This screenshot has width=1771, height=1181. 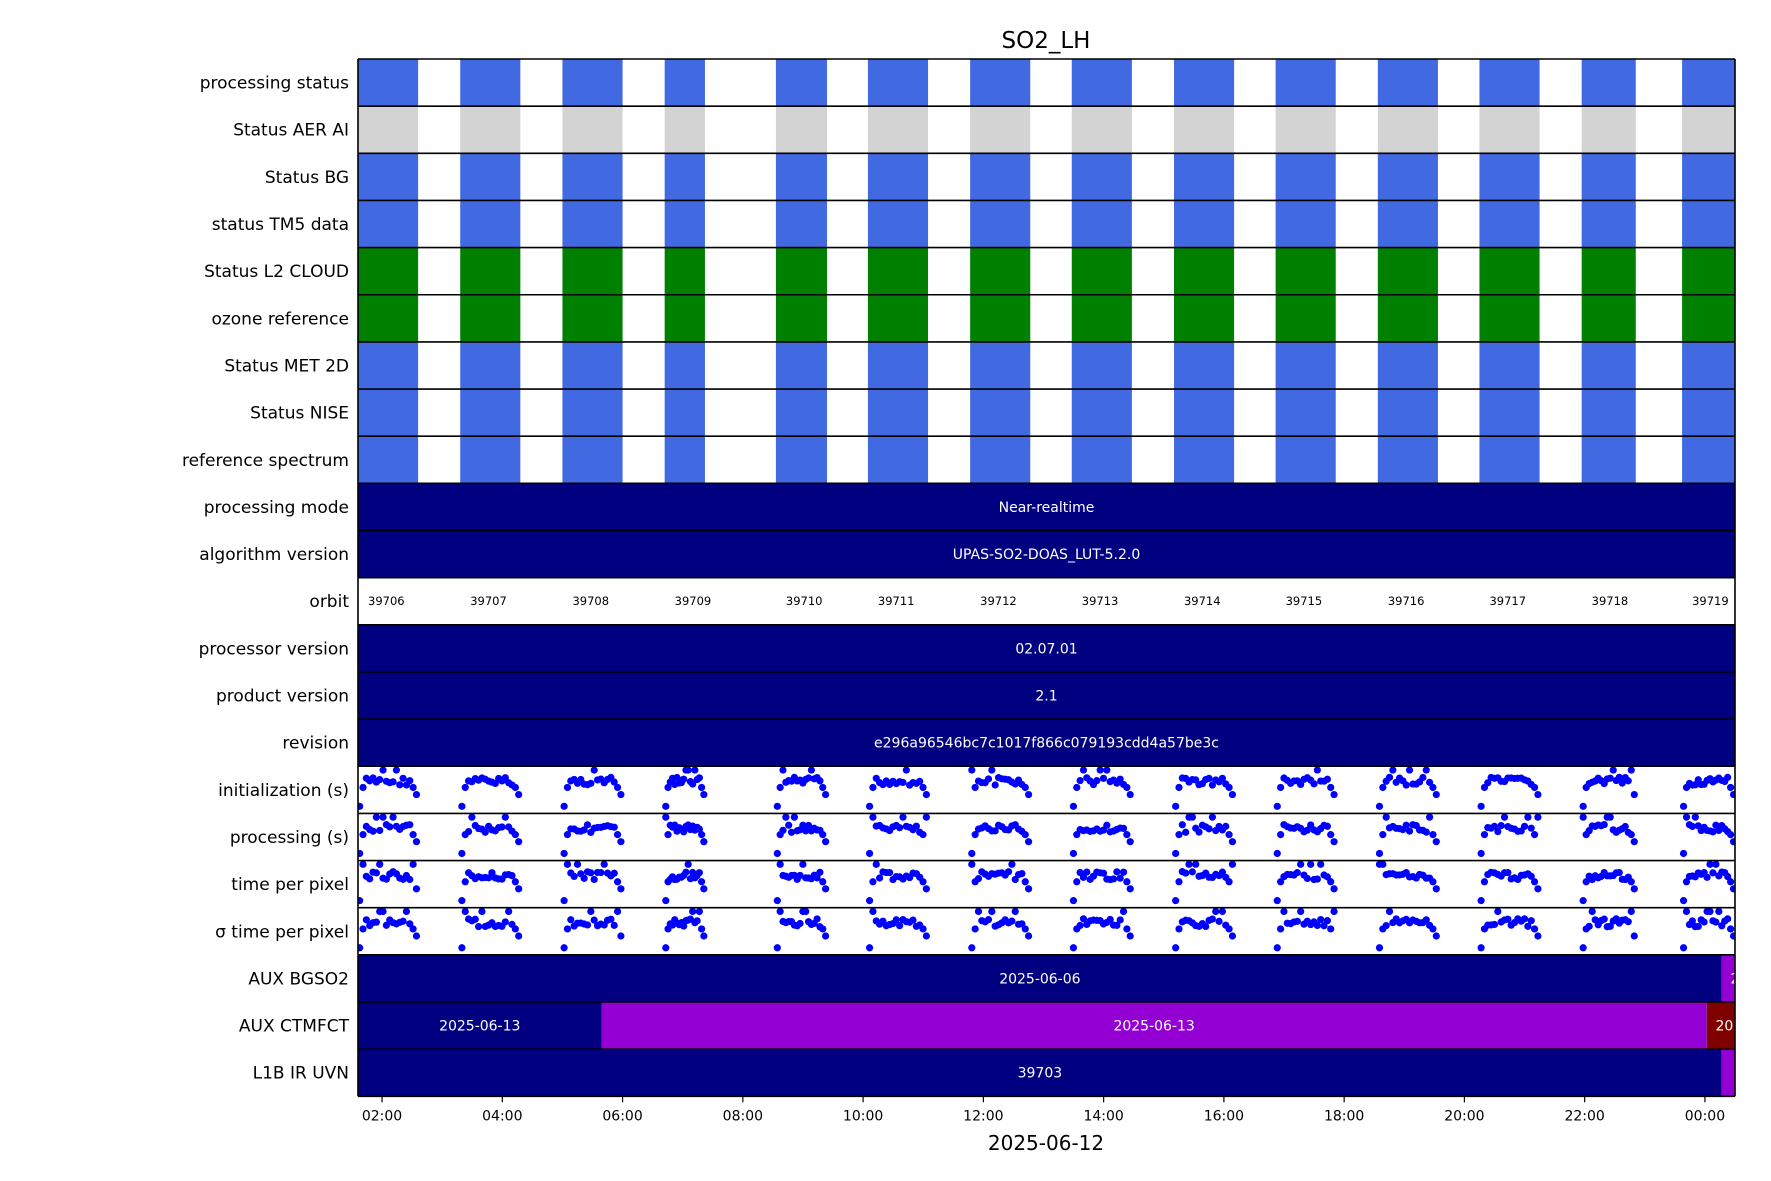 I want to click on x-tick-label: 10:00, so click(x=863, y=1116).